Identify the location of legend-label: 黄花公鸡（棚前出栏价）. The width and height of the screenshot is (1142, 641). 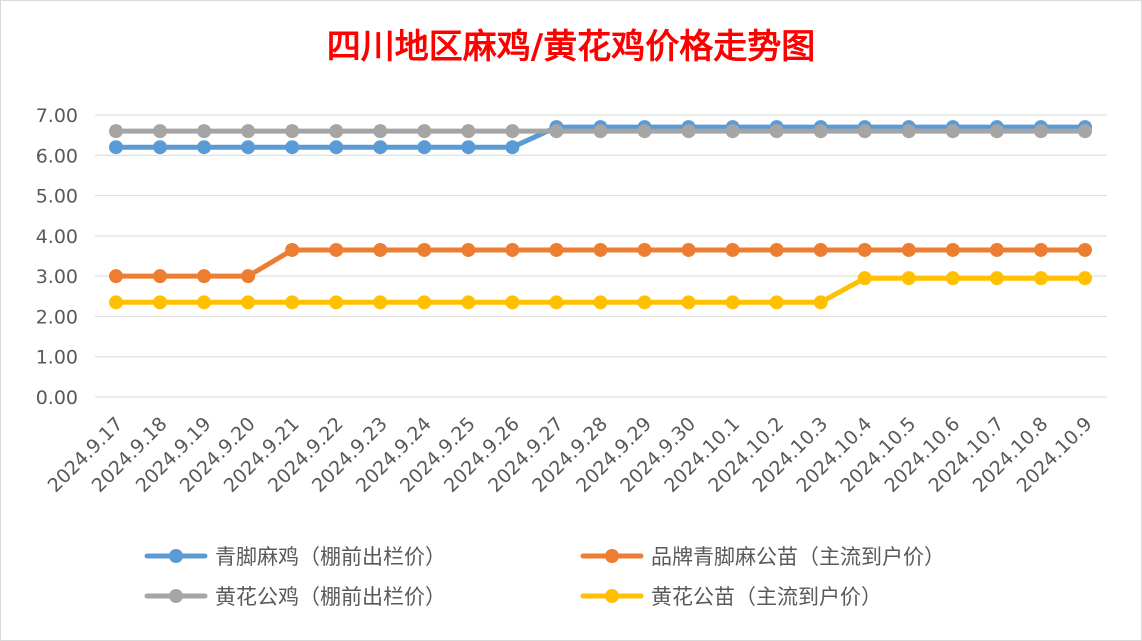
(330, 597).